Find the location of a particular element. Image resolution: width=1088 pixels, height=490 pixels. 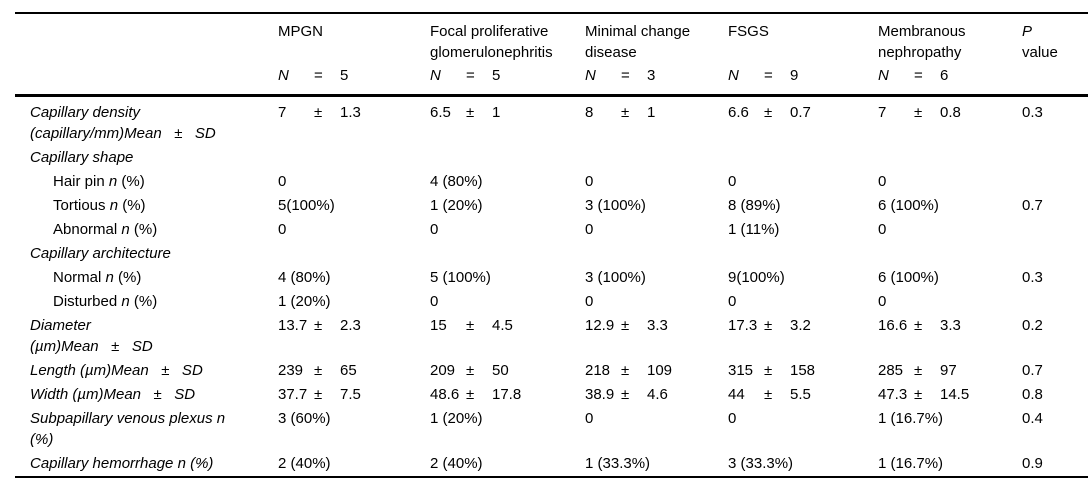

column-header: Membranous nephropathy N = 6 is located at coordinates (950, 54).